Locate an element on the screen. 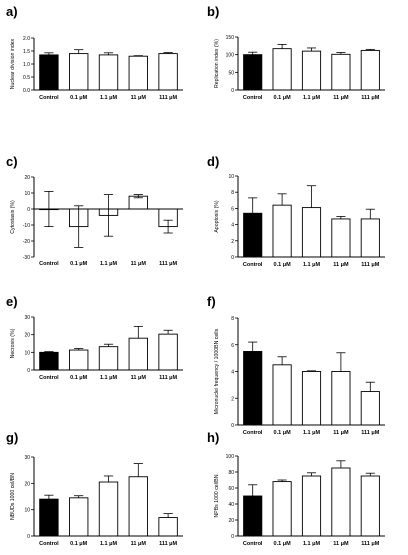 The image size is (408, 555). y-tick-label: 100 is located at coordinates (230, 56).